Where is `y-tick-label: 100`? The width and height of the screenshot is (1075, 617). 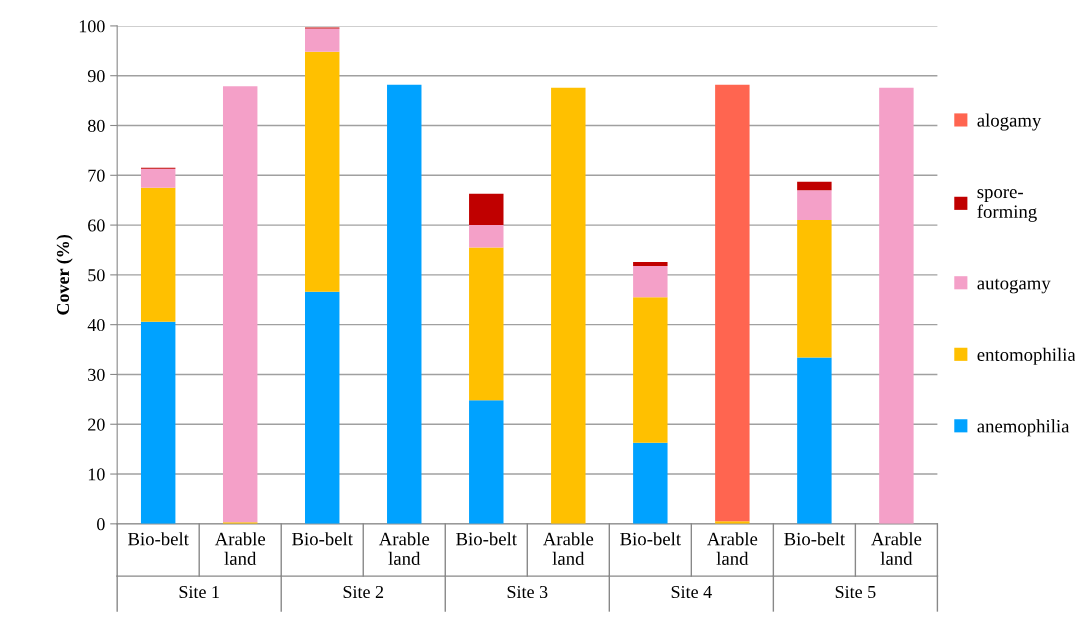 y-tick-label: 100 is located at coordinates (92, 26).